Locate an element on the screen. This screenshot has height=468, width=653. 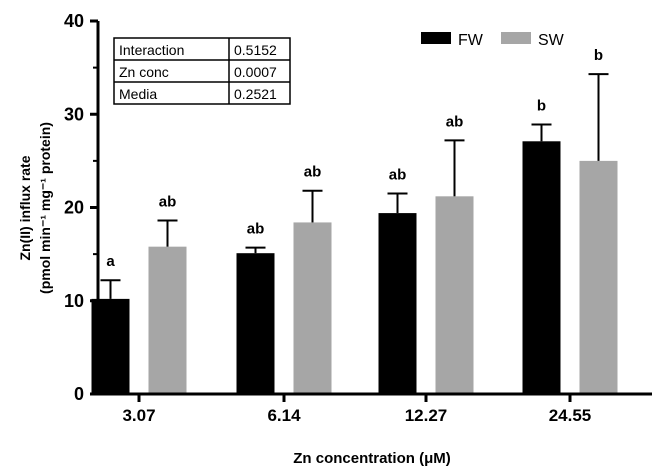
stats-table-border is located at coordinates (202, 71).